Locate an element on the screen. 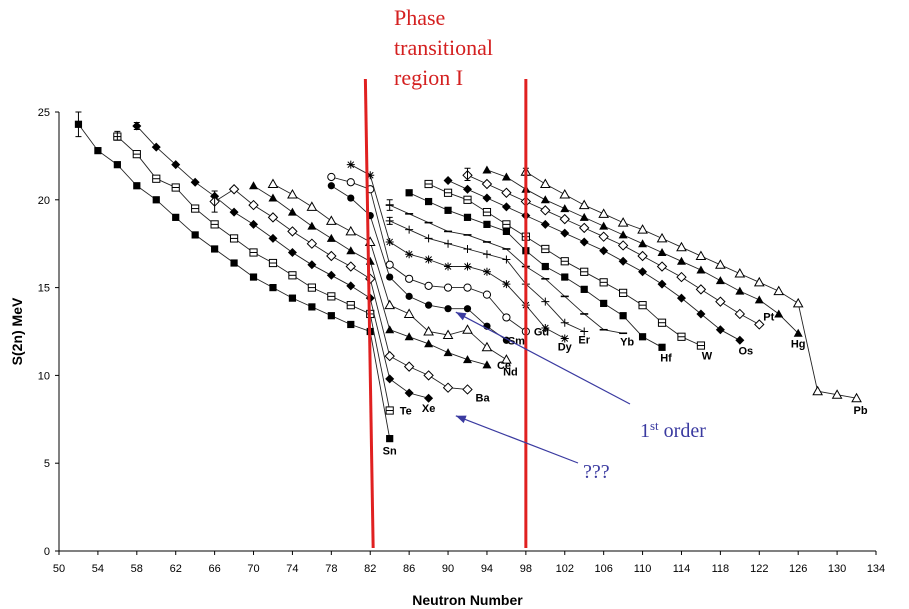  annotation-first-order-base: 1 is located at coordinates (645, 431).